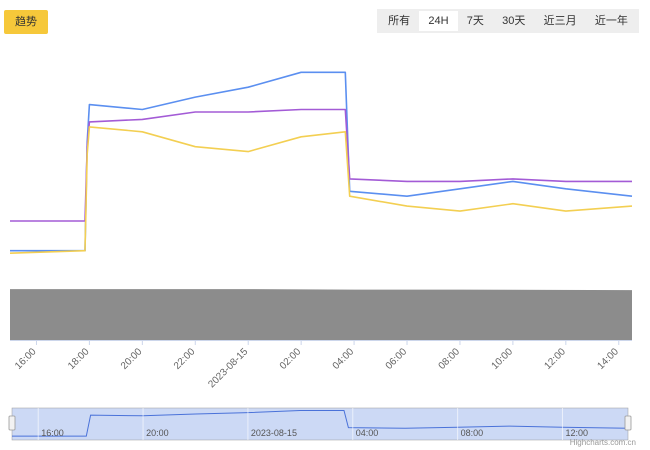 The image size is (650, 450). Describe the element at coordinates (576, 433) in the screenshot. I see `navigator-tick-label: 12:00` at that location.